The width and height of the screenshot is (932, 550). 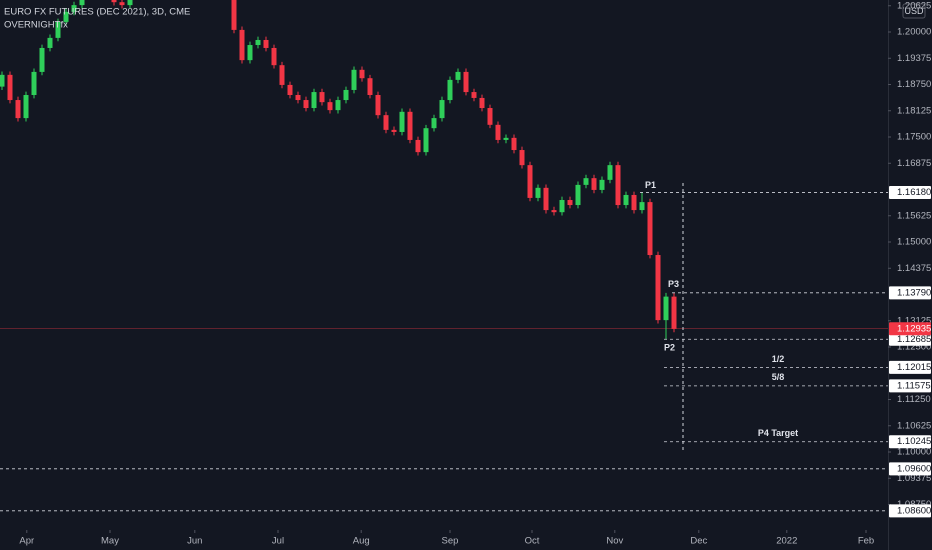 What do you see at coordinates (914, 292) in the screenshot?
I see `level-price-label: 1.13790` at bounding box center [914, 292].